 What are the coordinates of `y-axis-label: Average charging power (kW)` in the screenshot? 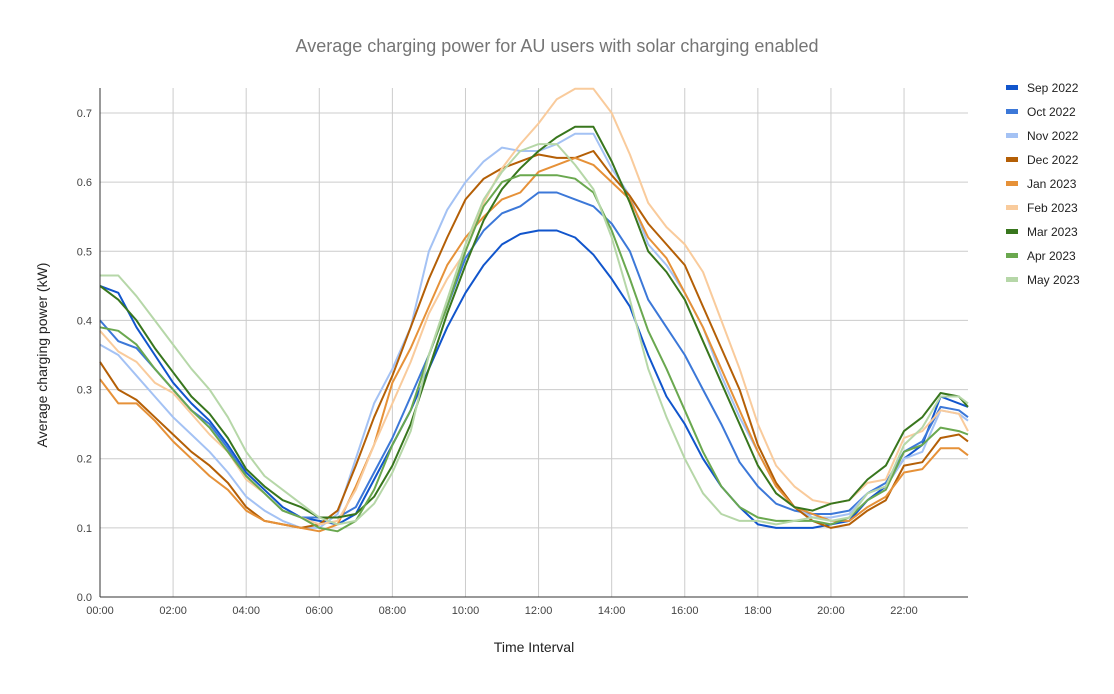 It's located at (42, 355).